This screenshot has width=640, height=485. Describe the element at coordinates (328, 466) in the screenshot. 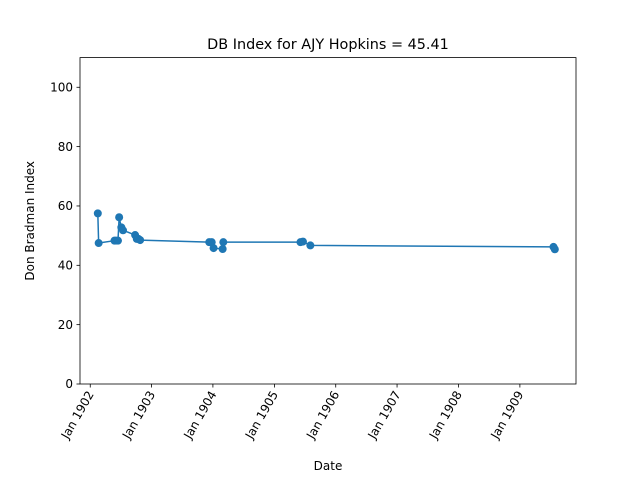

I see `x-axis-label: Date` at that location.